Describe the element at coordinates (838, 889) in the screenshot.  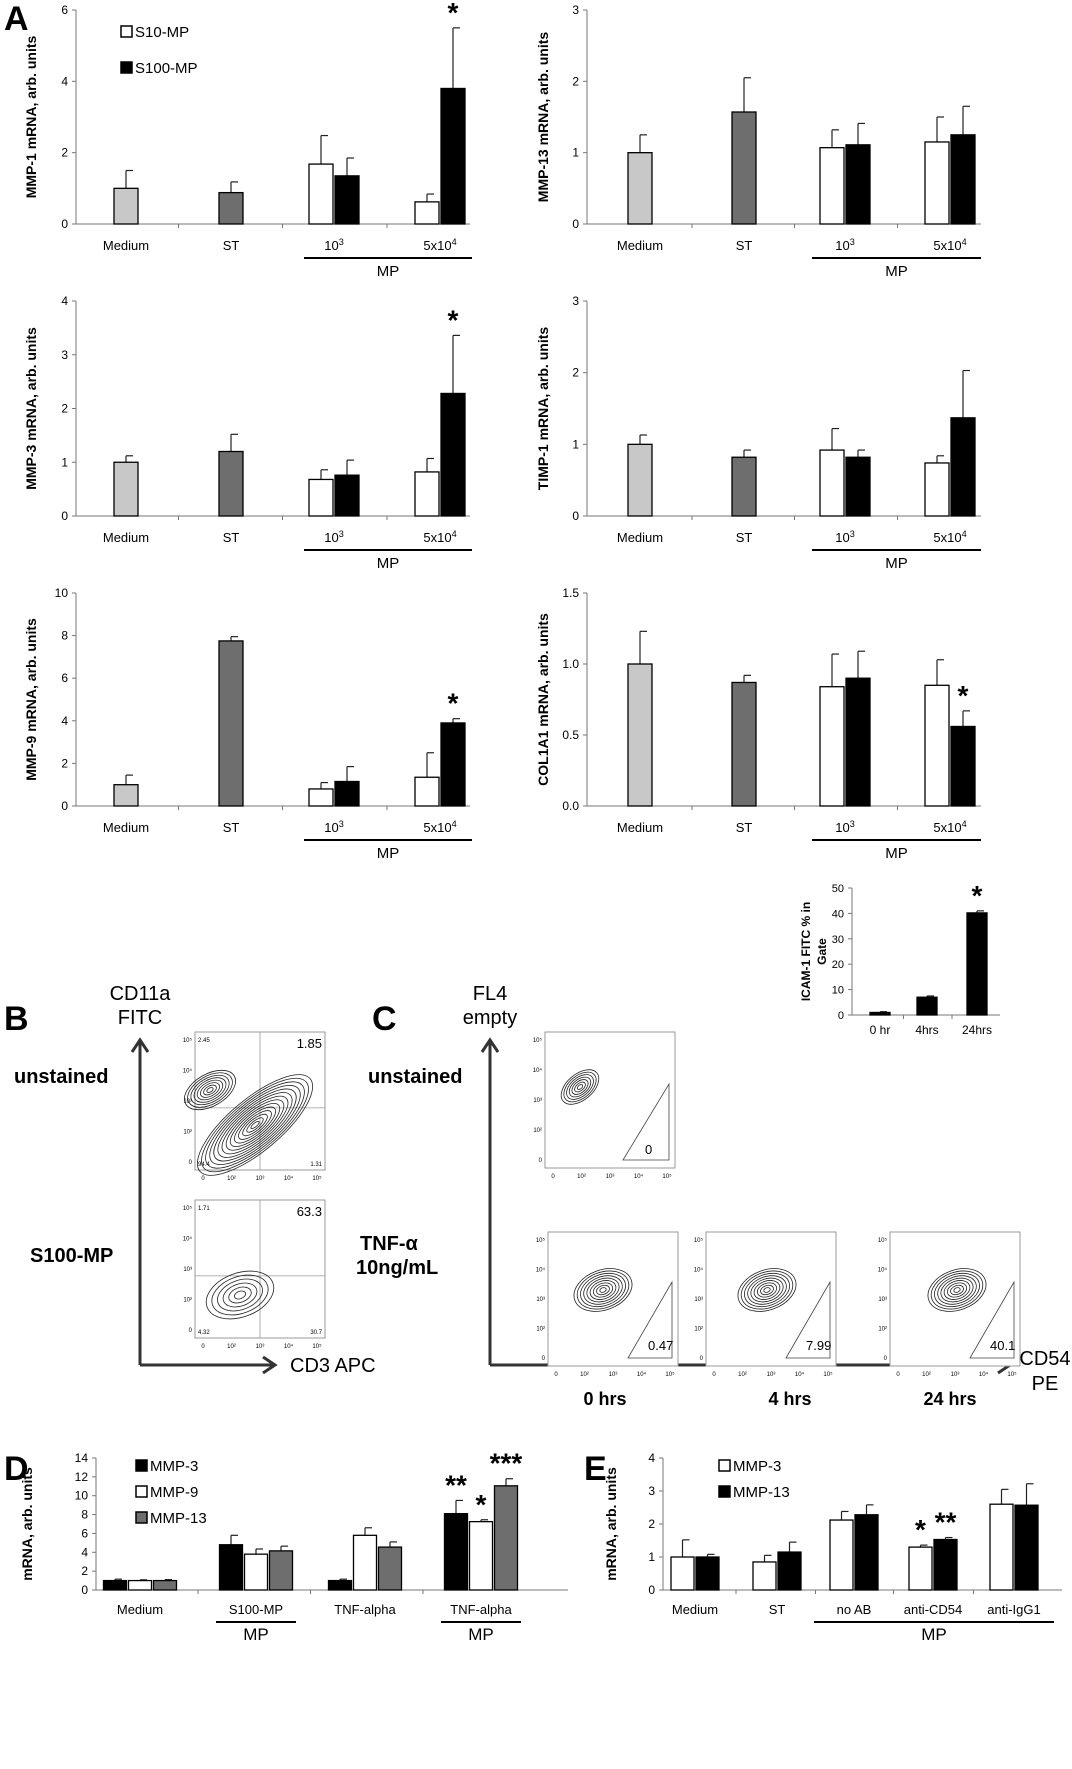
I see `y-tick-label: 50` at that location.